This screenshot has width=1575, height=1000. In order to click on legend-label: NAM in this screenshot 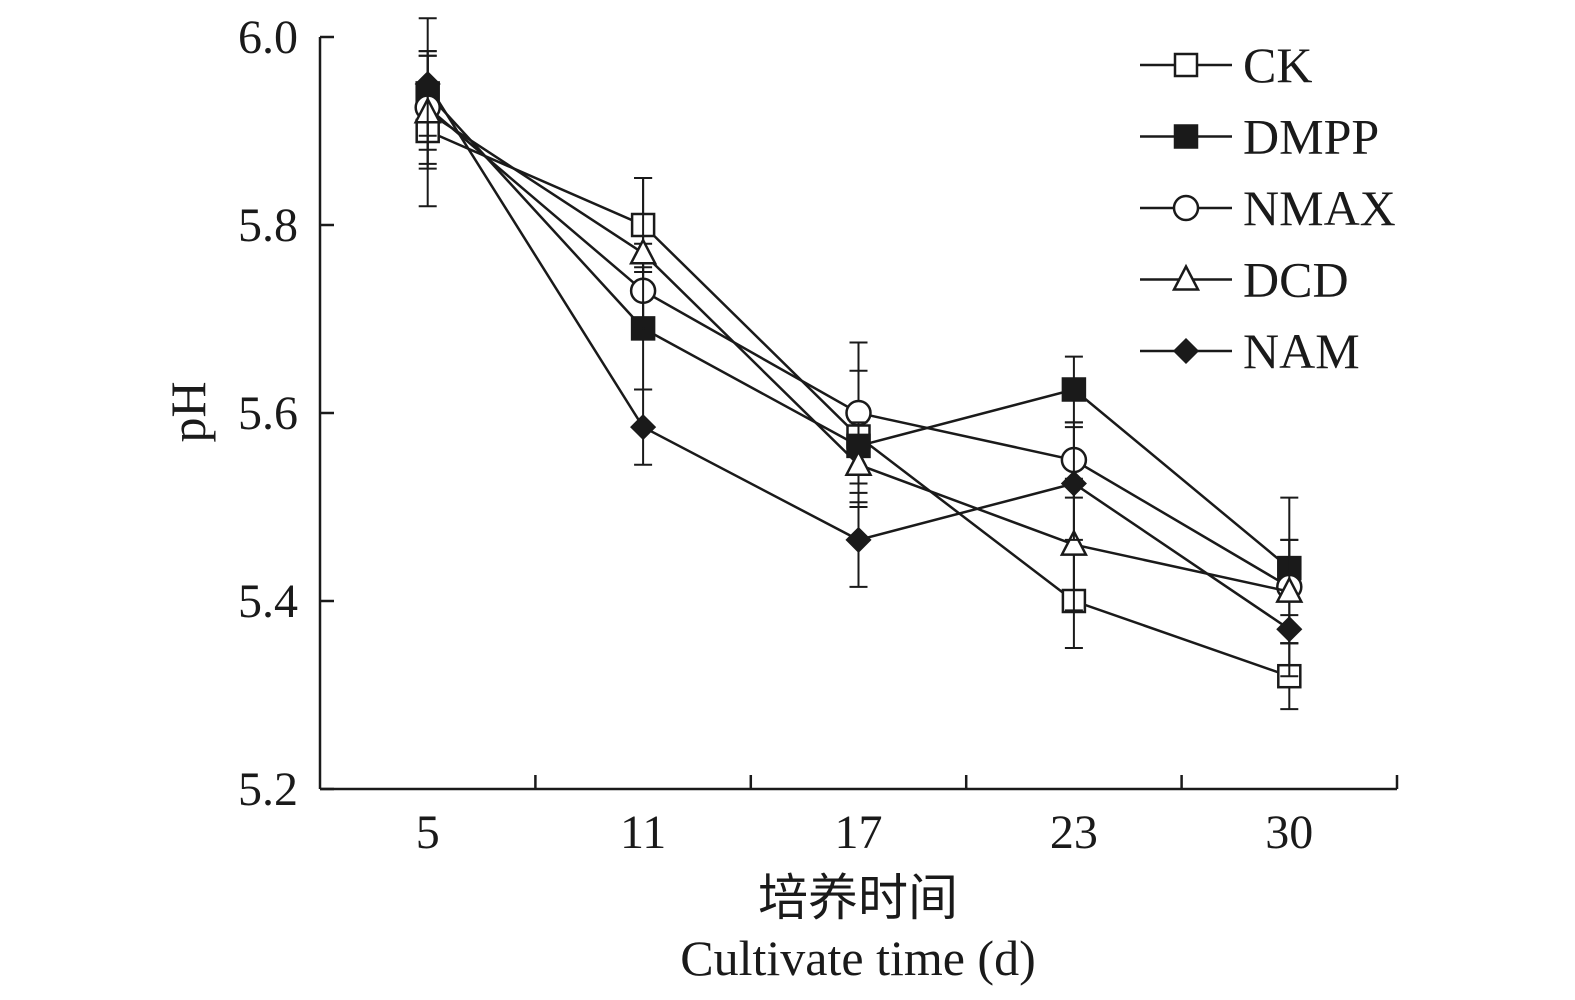, I will do `click(1301, 351)`.